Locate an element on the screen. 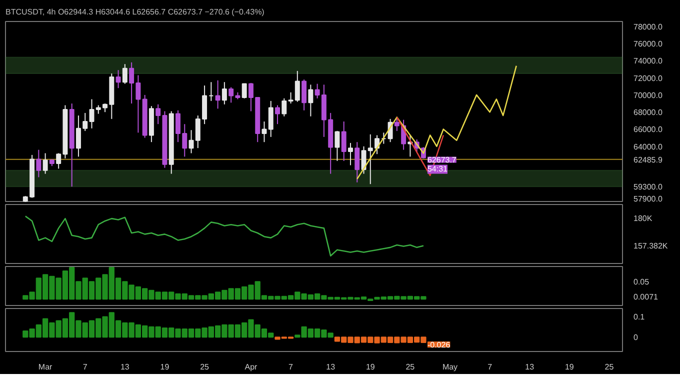 The image size is (680, 379). annotation: 62673.7 is located at coordinates (442, 160).